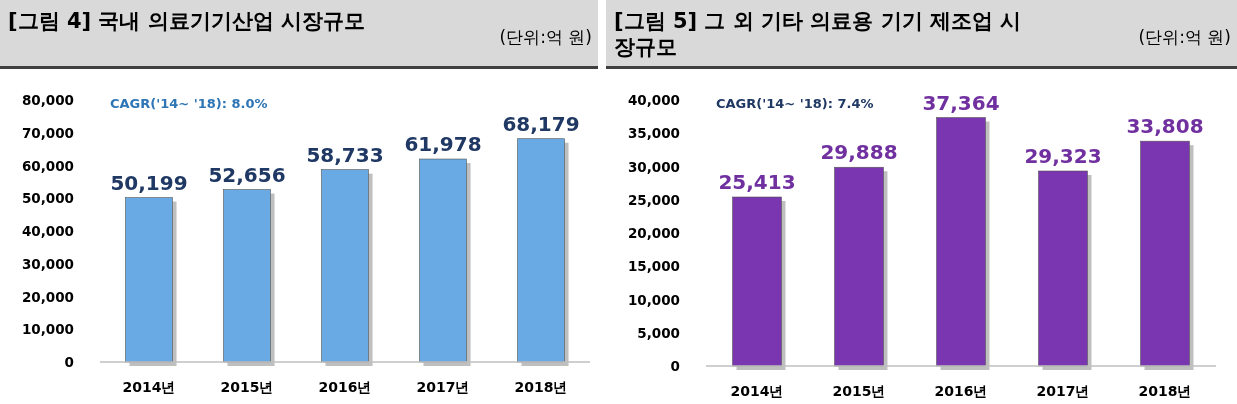 The image size is (1237, 404). Describe the element at coordinates (47, 100) in the screenshot. I see `y-tick-label: 80,000` at that location.